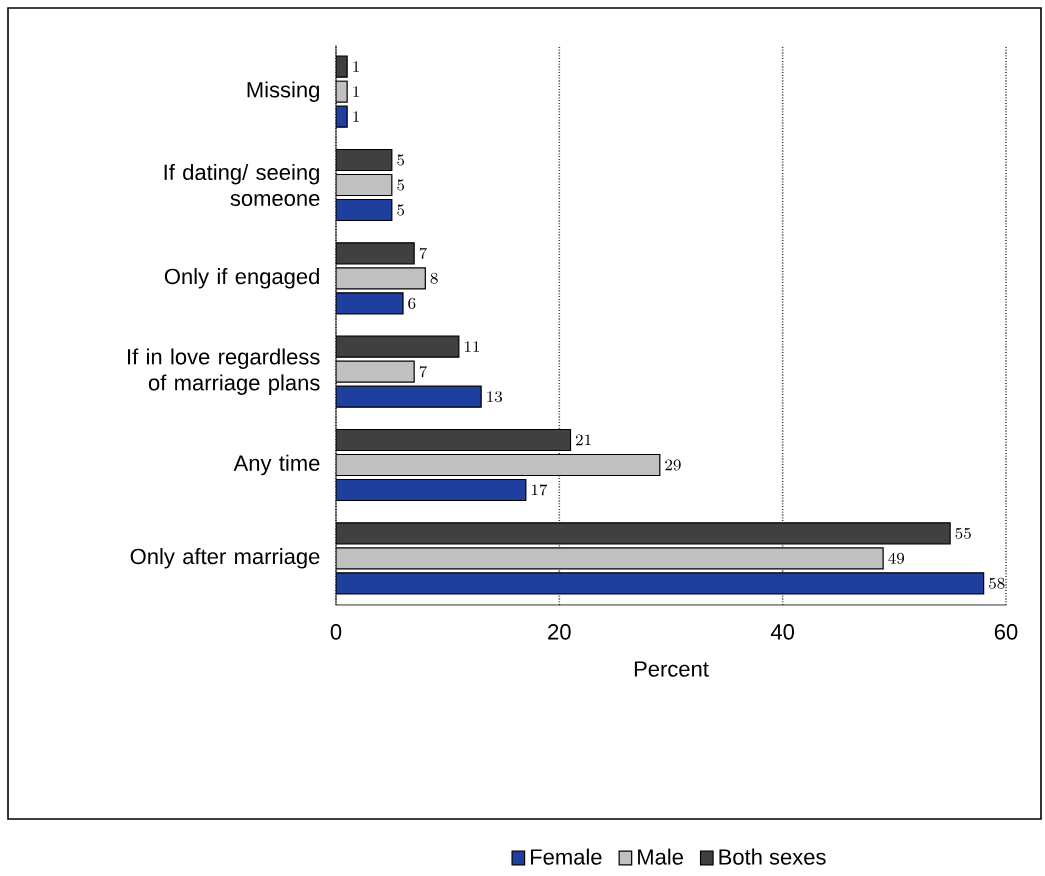 The image size is (1045, 876). I want to click on x-tick-label: 60, so click(1006, 632).